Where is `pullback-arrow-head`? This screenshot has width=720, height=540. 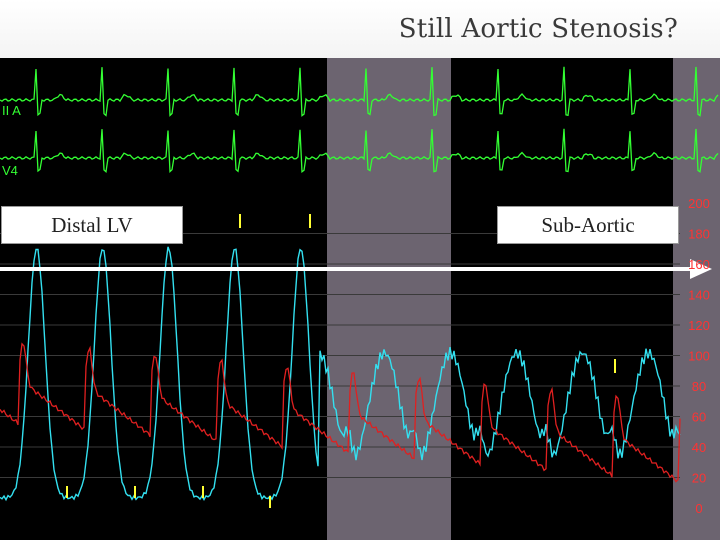 pullback-arrow-head is located at coordinates (701, 269).